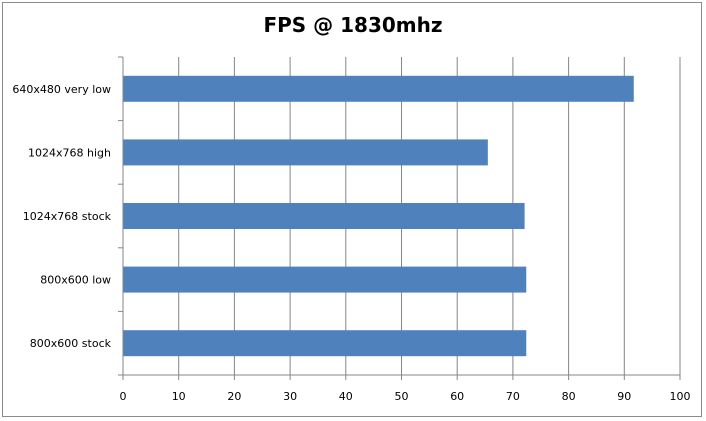 This screenshot has width=706, height=421. I want to click on y-tick-label-1: 1024x768 high, so click(69, 152).